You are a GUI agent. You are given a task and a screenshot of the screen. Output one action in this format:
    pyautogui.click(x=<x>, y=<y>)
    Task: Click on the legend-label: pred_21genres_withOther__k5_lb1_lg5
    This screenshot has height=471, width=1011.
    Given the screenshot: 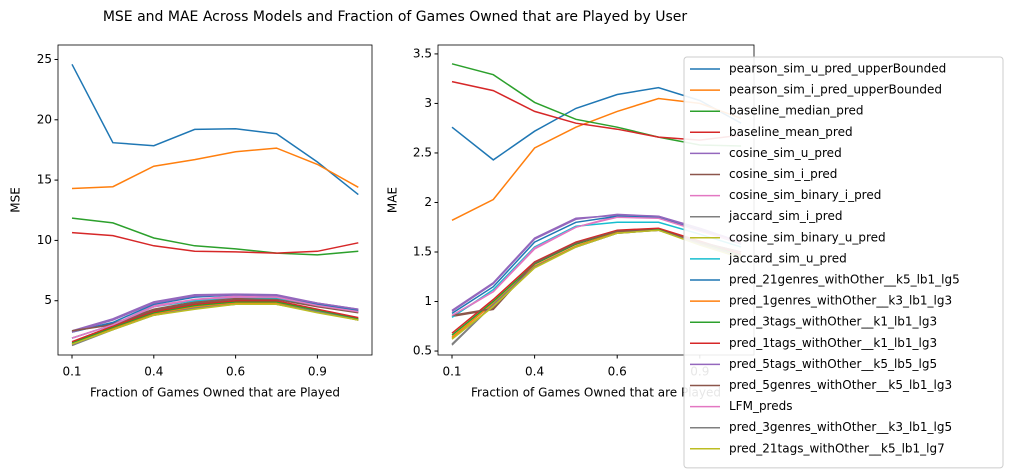 What is the action you would take?
    pyautogui.click(x=844, y=280)
    